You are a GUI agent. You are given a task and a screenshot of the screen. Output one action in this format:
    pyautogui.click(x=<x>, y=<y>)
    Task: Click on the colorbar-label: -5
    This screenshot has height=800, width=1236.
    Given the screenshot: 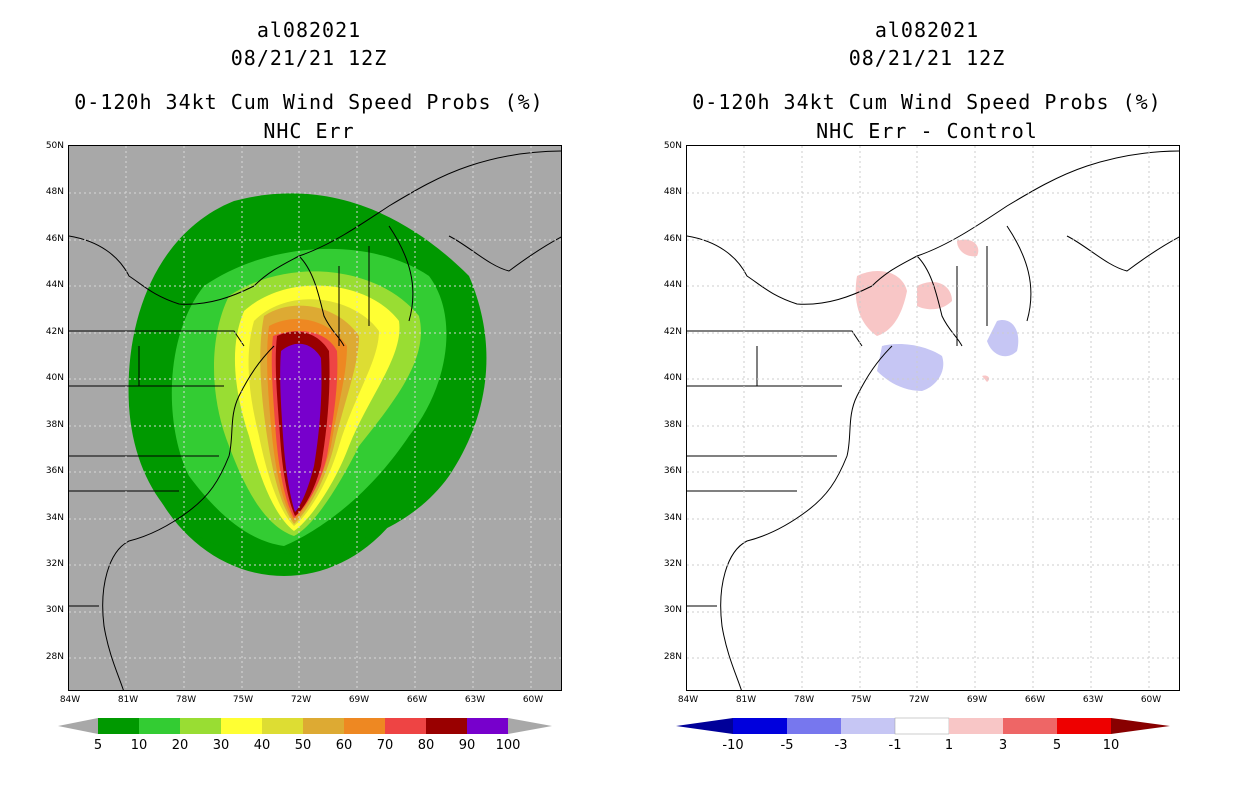 What is the action you would take?
    pyautogui.click(x=787, y=745)
    